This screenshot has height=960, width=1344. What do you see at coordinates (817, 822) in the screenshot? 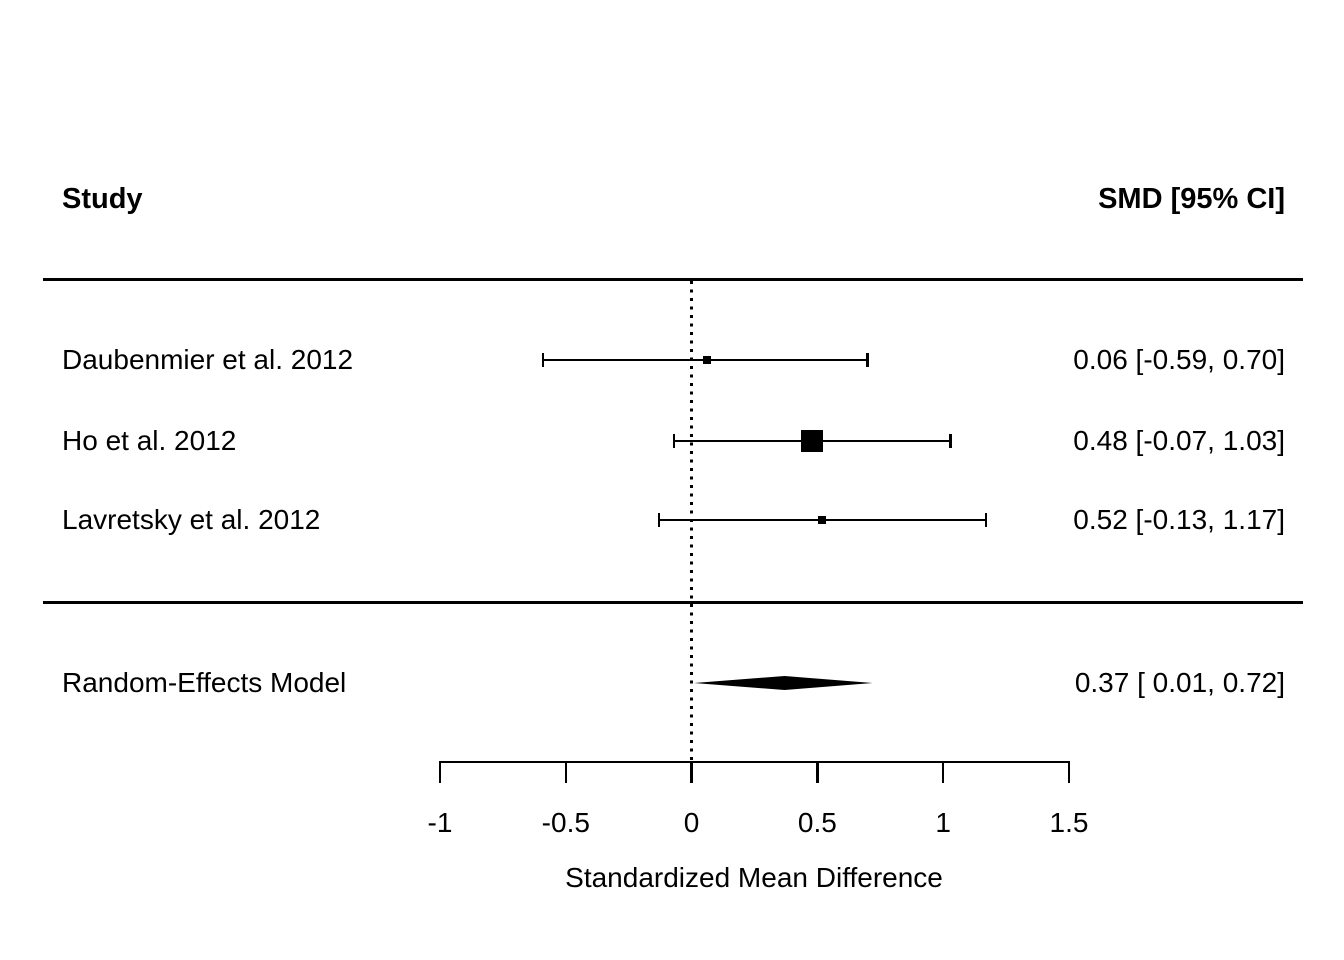
I see `x-axis-tick-label: 0.5` at bounding box center [817, 822].